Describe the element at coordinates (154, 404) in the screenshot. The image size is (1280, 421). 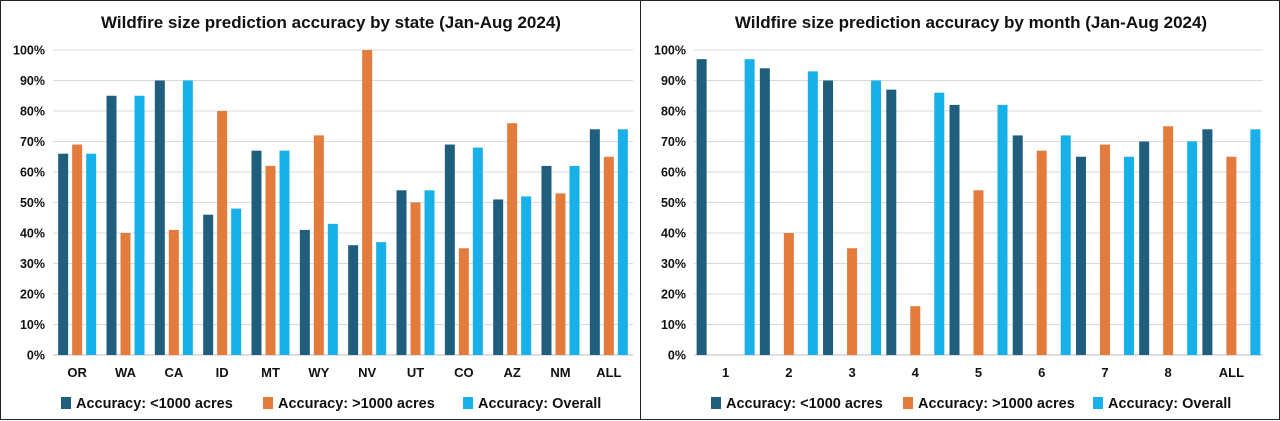
I see `legend-label: Accuracy: <1000 acres` at that location.